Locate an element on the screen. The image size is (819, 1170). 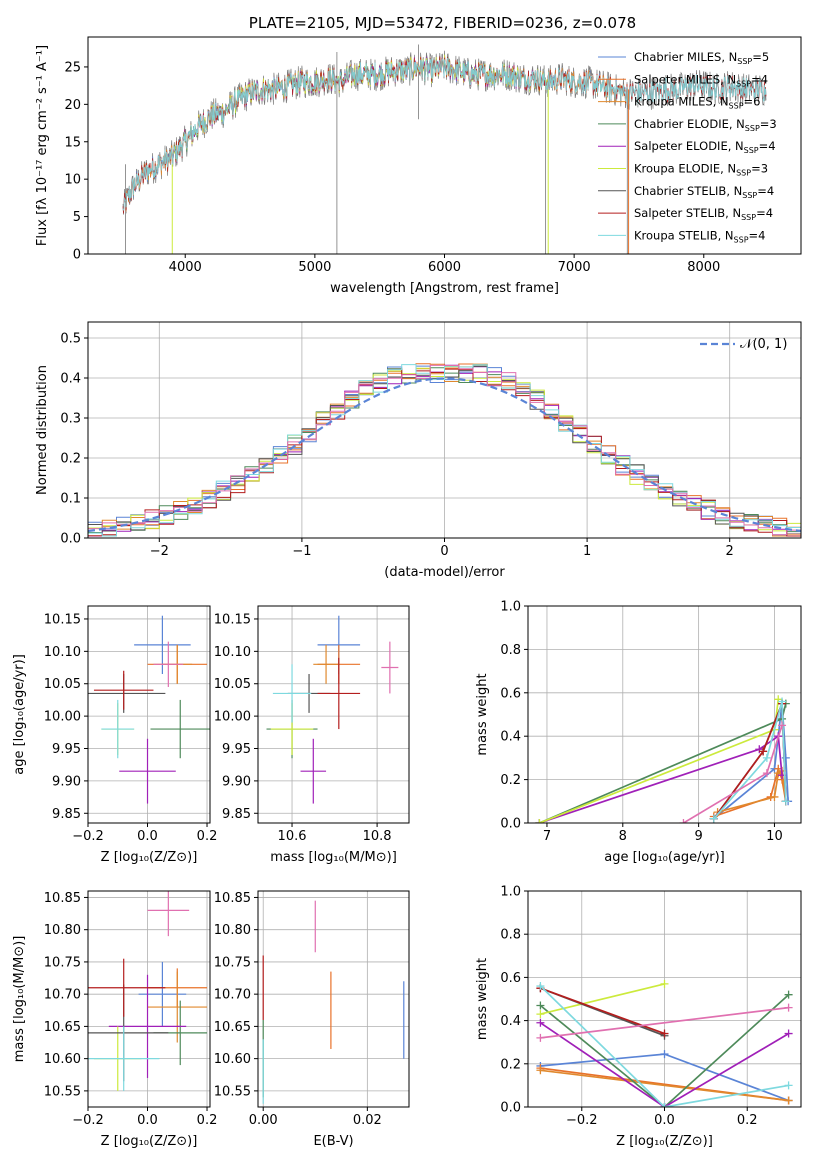
y-tick-label: 1.0 is located at coordinates (510, 892).